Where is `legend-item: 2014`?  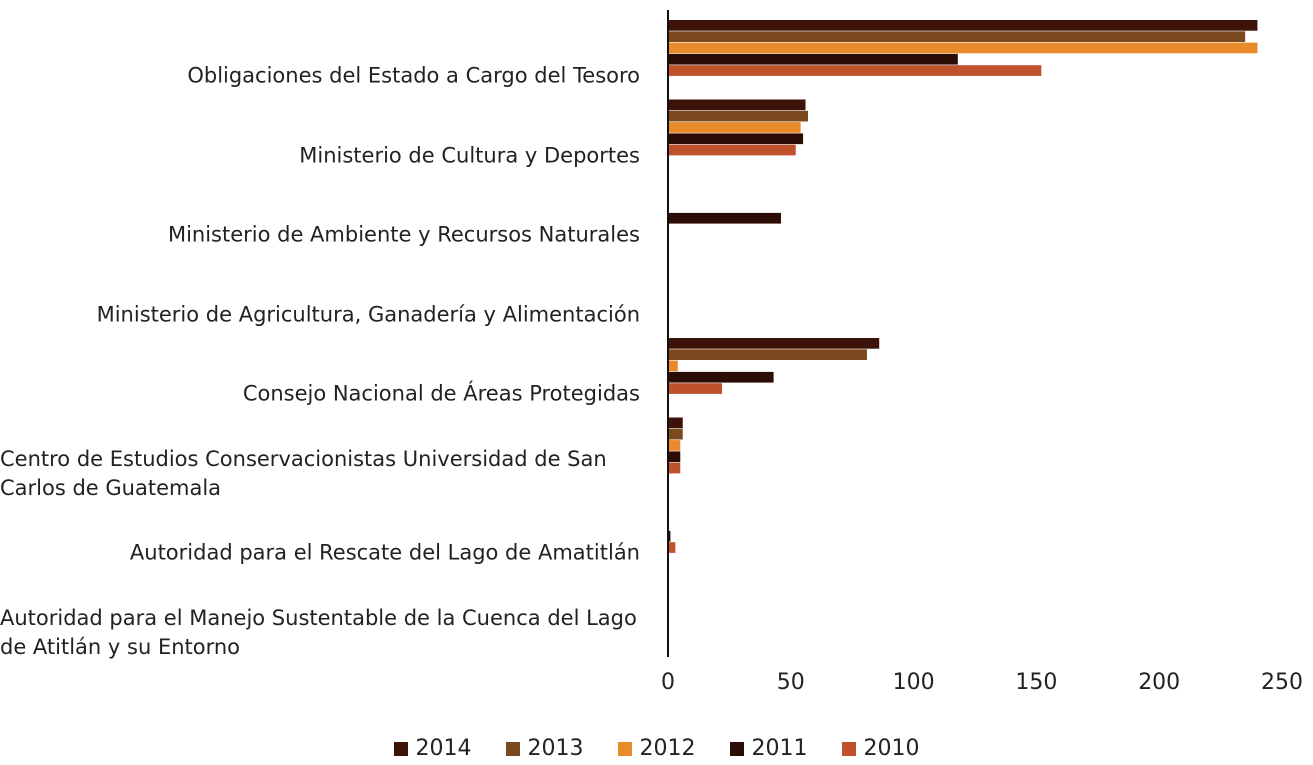 legend-item: 2014 is located at coordinates (432, 748).